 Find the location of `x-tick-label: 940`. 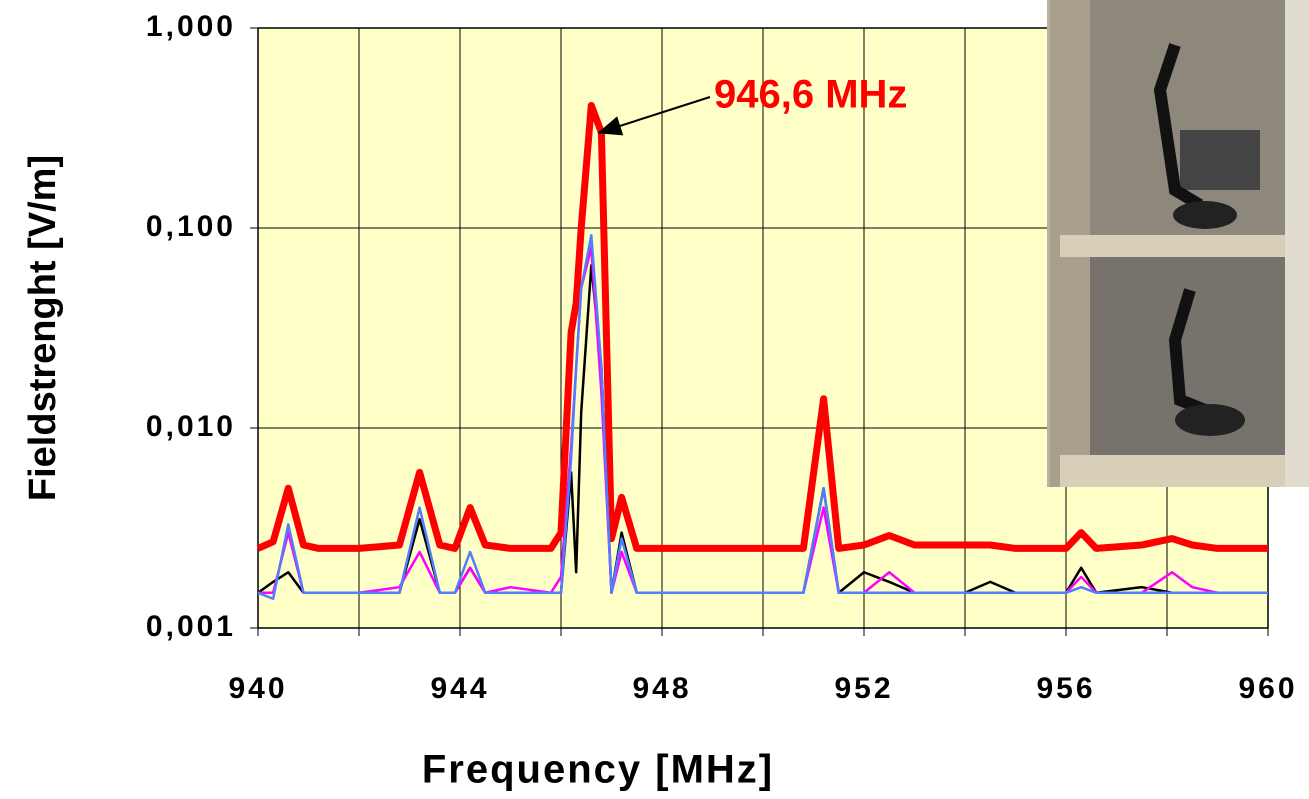

x-tick-label: 940 is located at coordinates (257, 688).